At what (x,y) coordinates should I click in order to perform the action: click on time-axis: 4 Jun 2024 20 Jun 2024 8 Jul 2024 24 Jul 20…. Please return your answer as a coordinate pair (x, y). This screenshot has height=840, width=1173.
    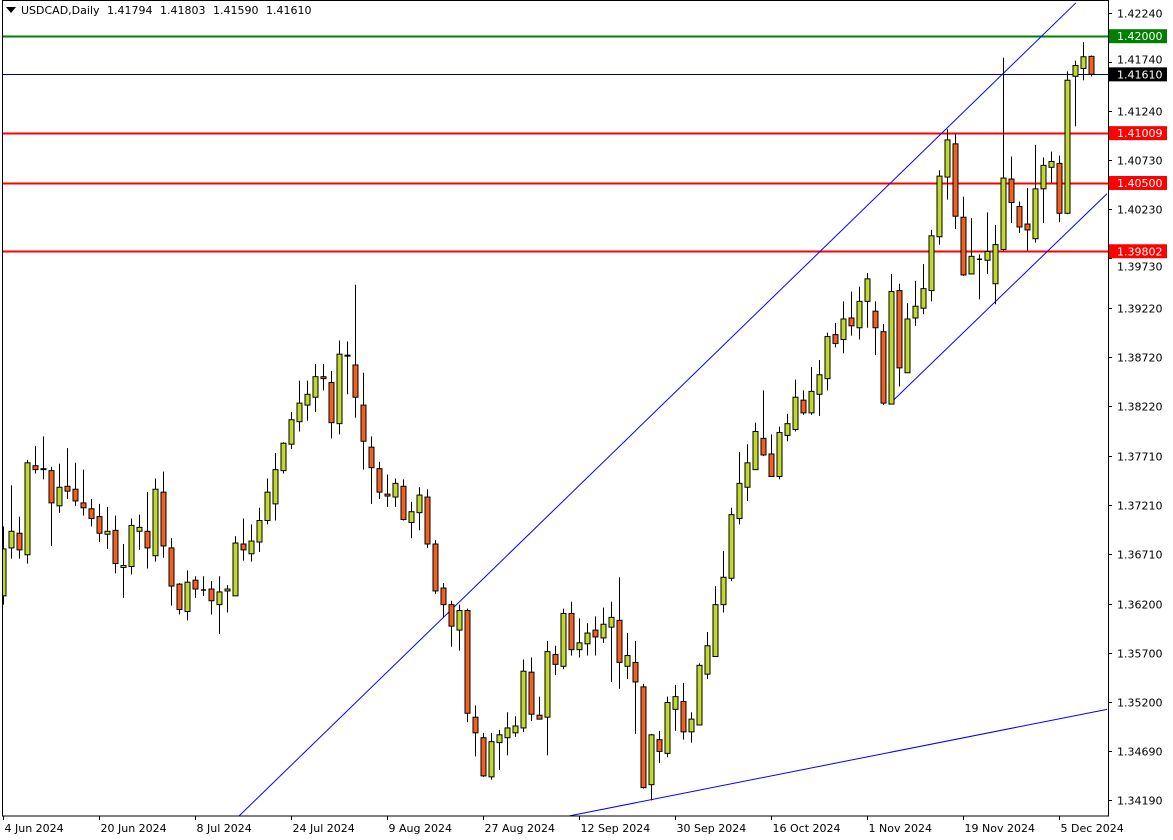
    Looking at the image, I should click on (563, 825).